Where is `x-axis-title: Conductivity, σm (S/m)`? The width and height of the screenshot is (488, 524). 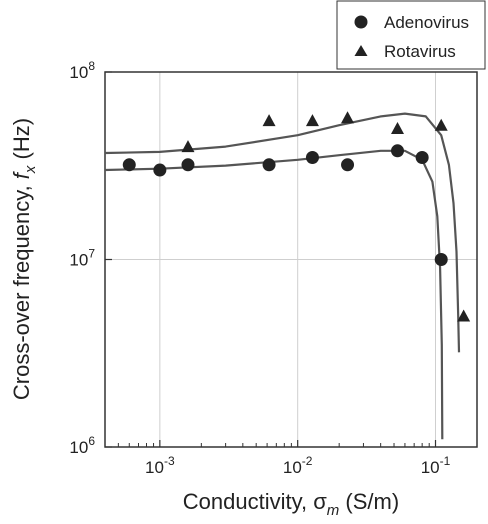
x-axis-title: Conductivity, σm (S/m) is located at coordinates (291, 504).